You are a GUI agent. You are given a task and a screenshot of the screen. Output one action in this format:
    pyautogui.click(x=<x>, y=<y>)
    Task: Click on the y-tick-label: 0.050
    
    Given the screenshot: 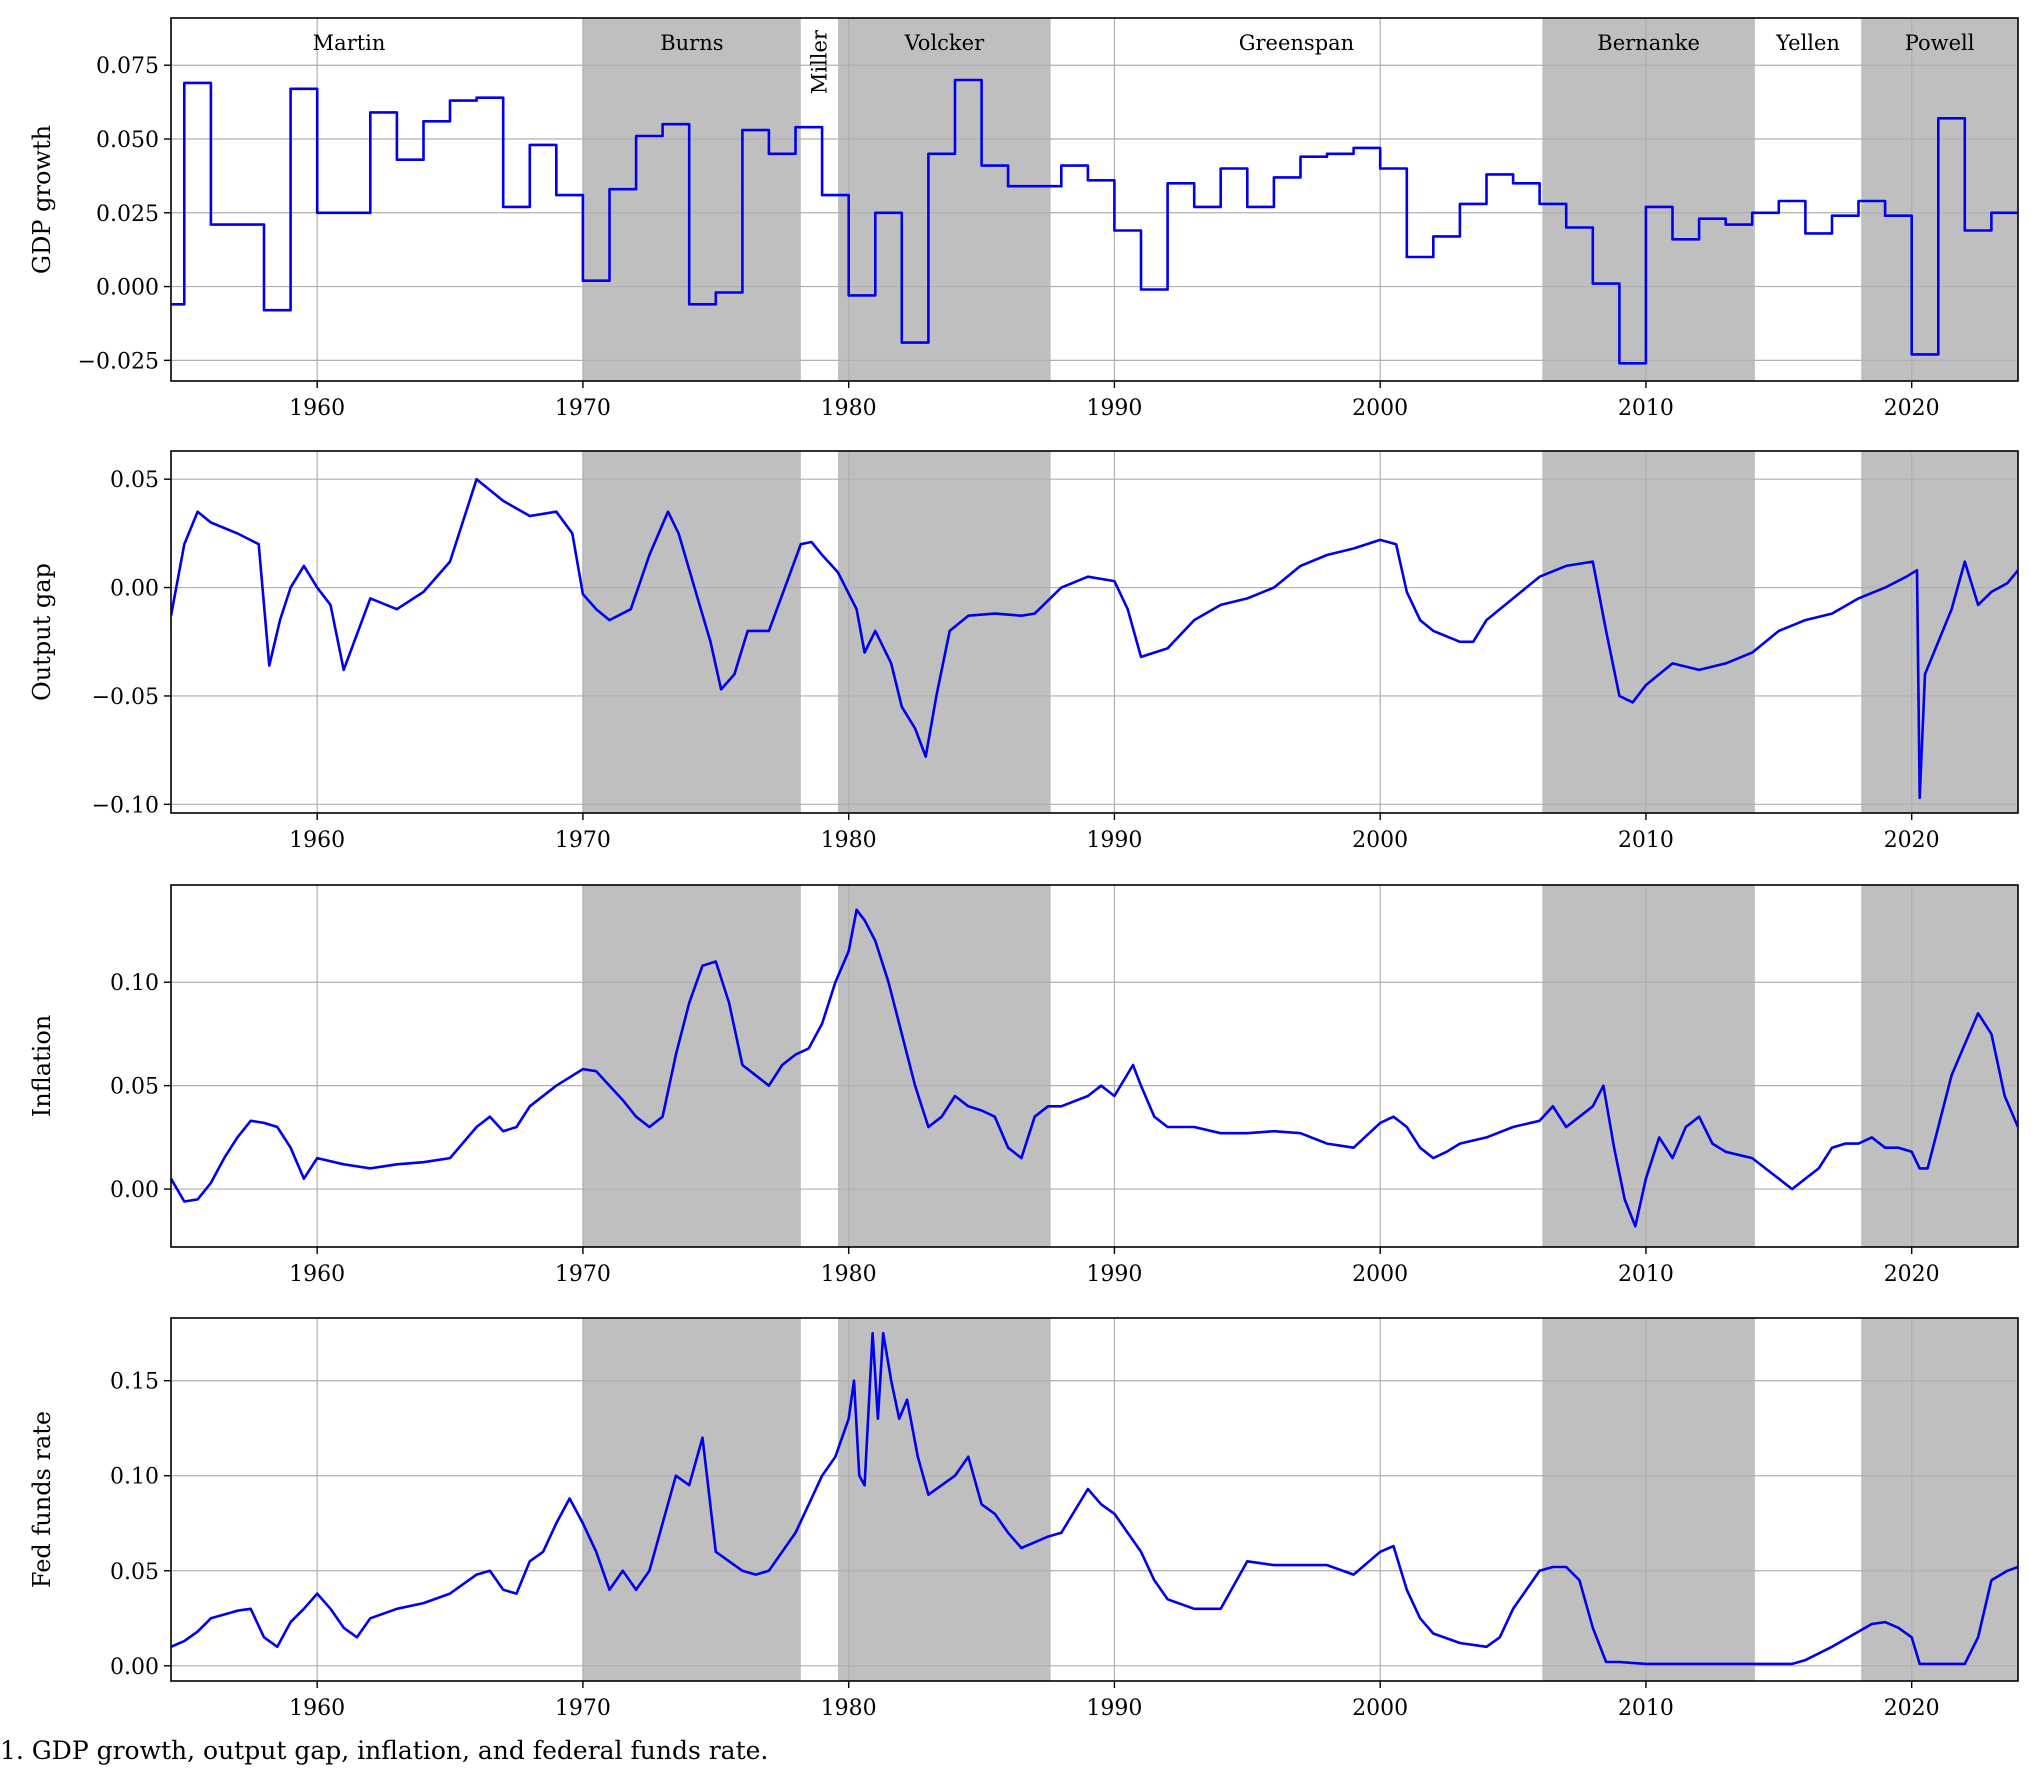 What is the action you would take?
    pyautogui.click(x=127, y=140)
    